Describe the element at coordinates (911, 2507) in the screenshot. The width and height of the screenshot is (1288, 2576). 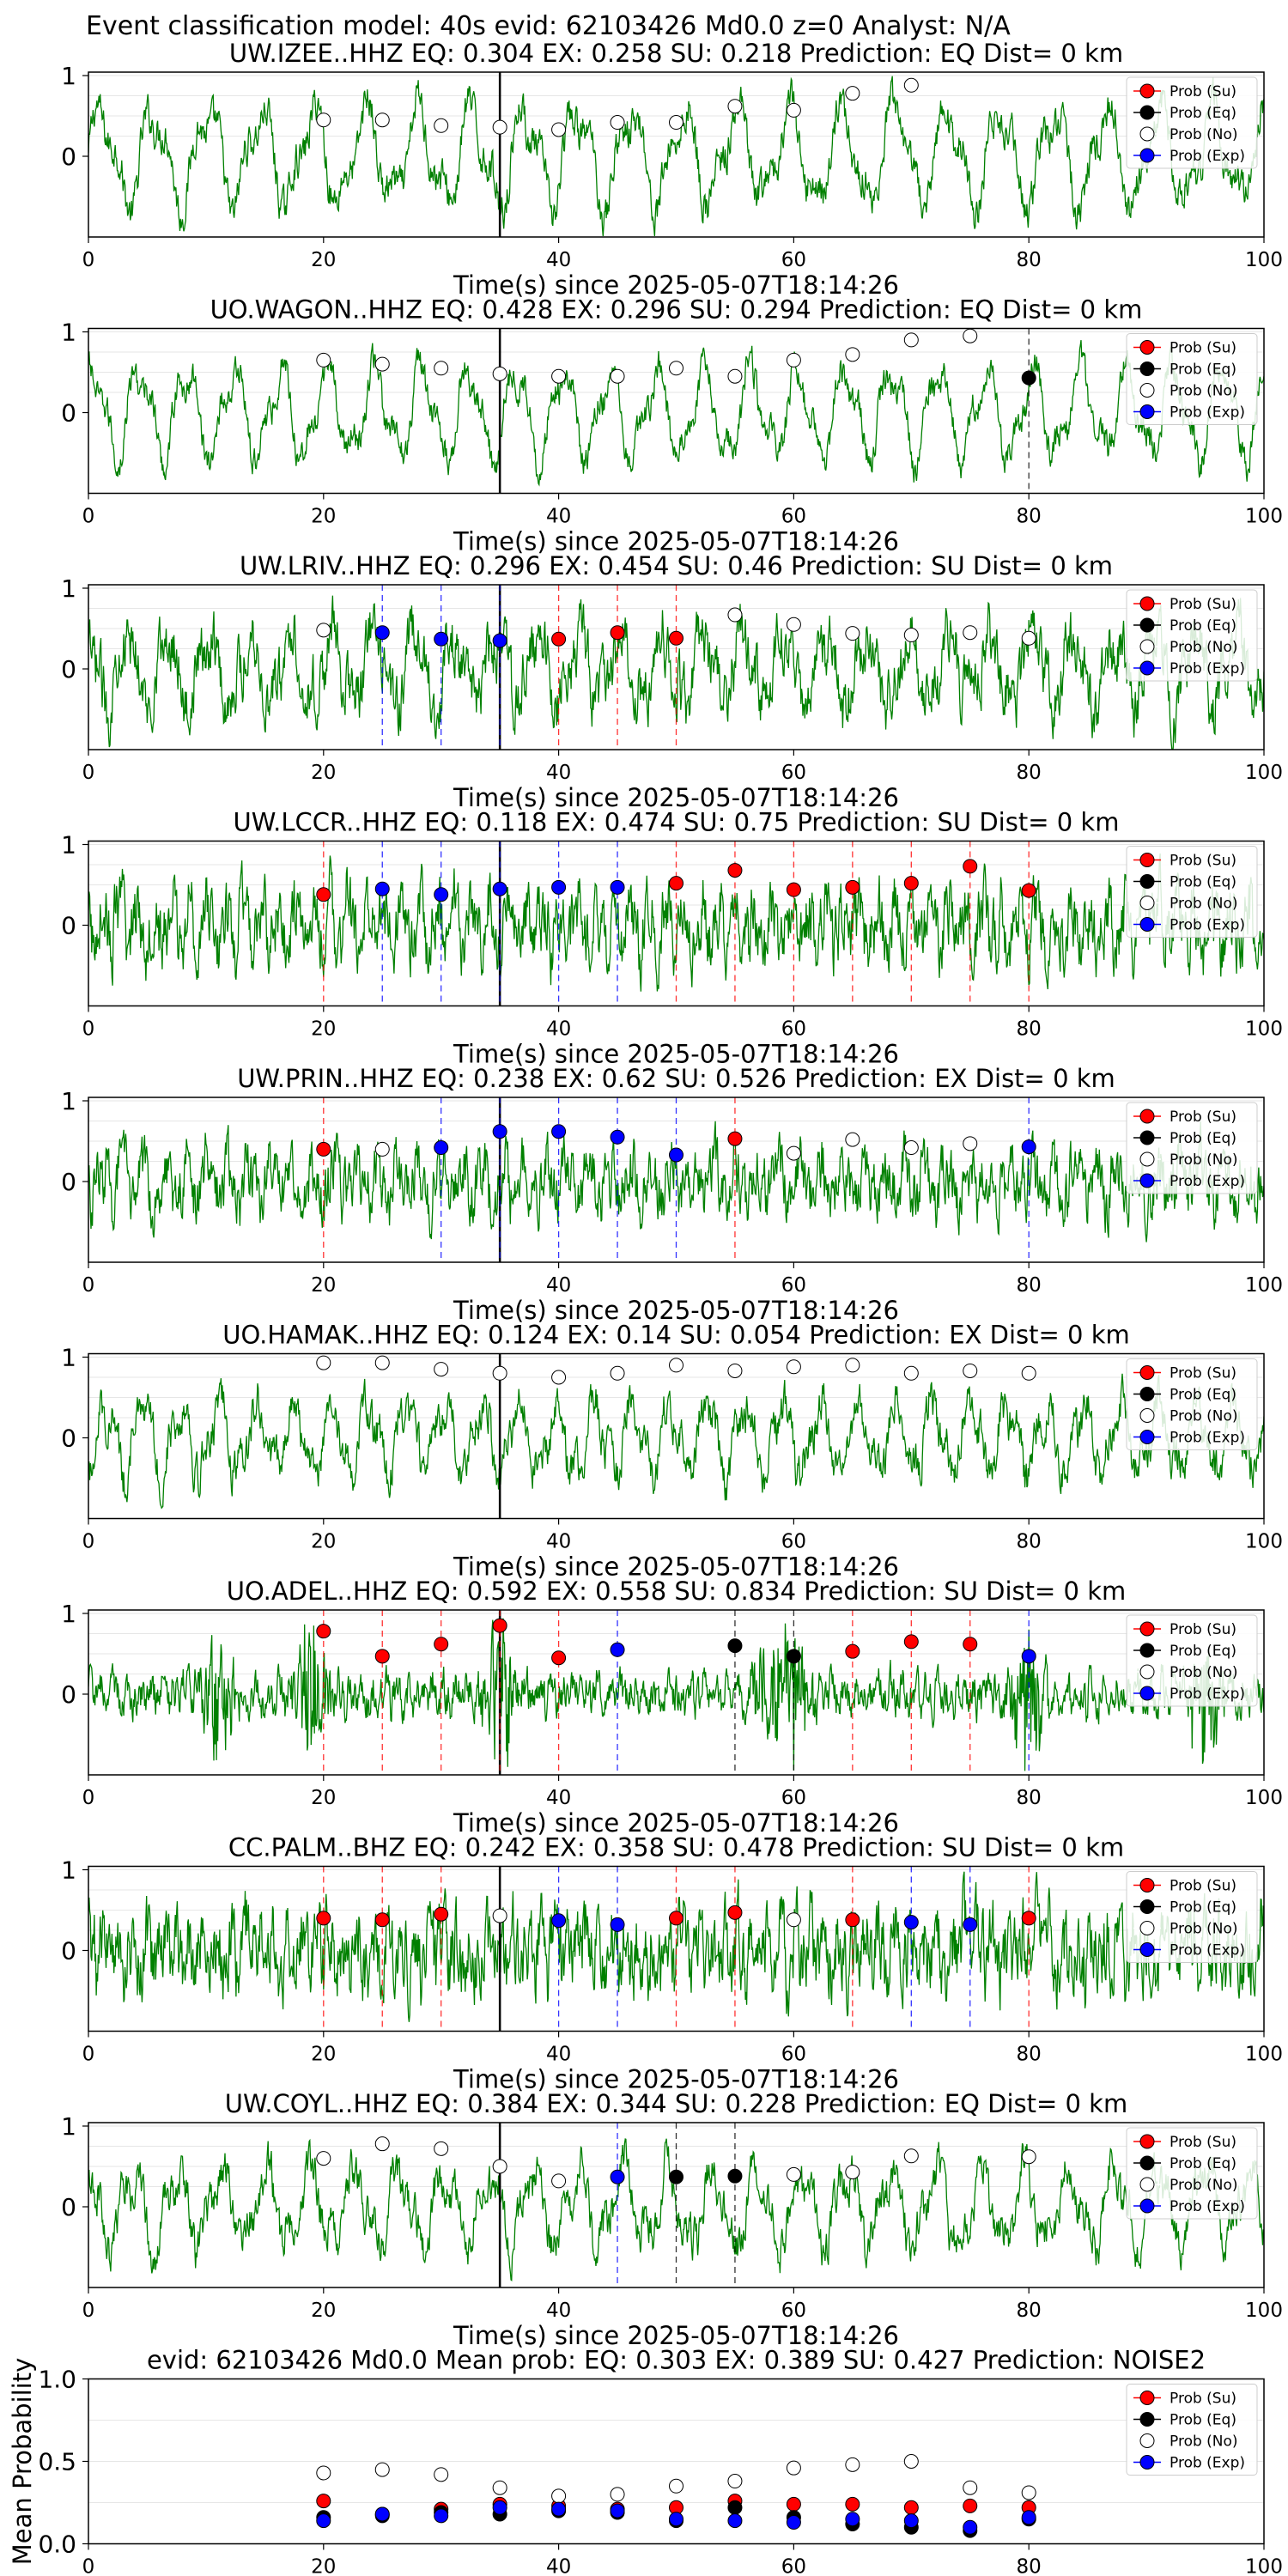
I see `mean-point-su` at that location.